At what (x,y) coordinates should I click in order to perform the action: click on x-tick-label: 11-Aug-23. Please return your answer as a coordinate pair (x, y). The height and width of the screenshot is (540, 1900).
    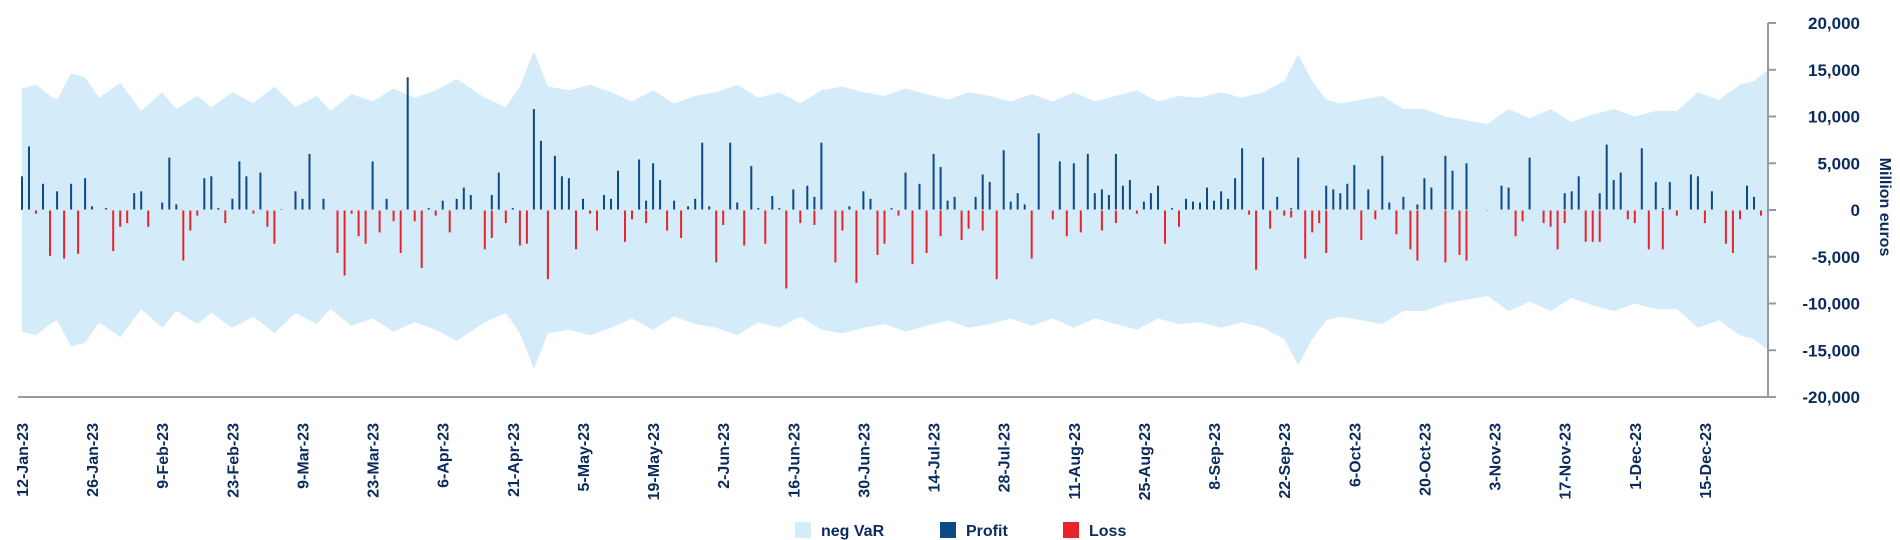
    Looking at the image, I should click on (1075, 461).